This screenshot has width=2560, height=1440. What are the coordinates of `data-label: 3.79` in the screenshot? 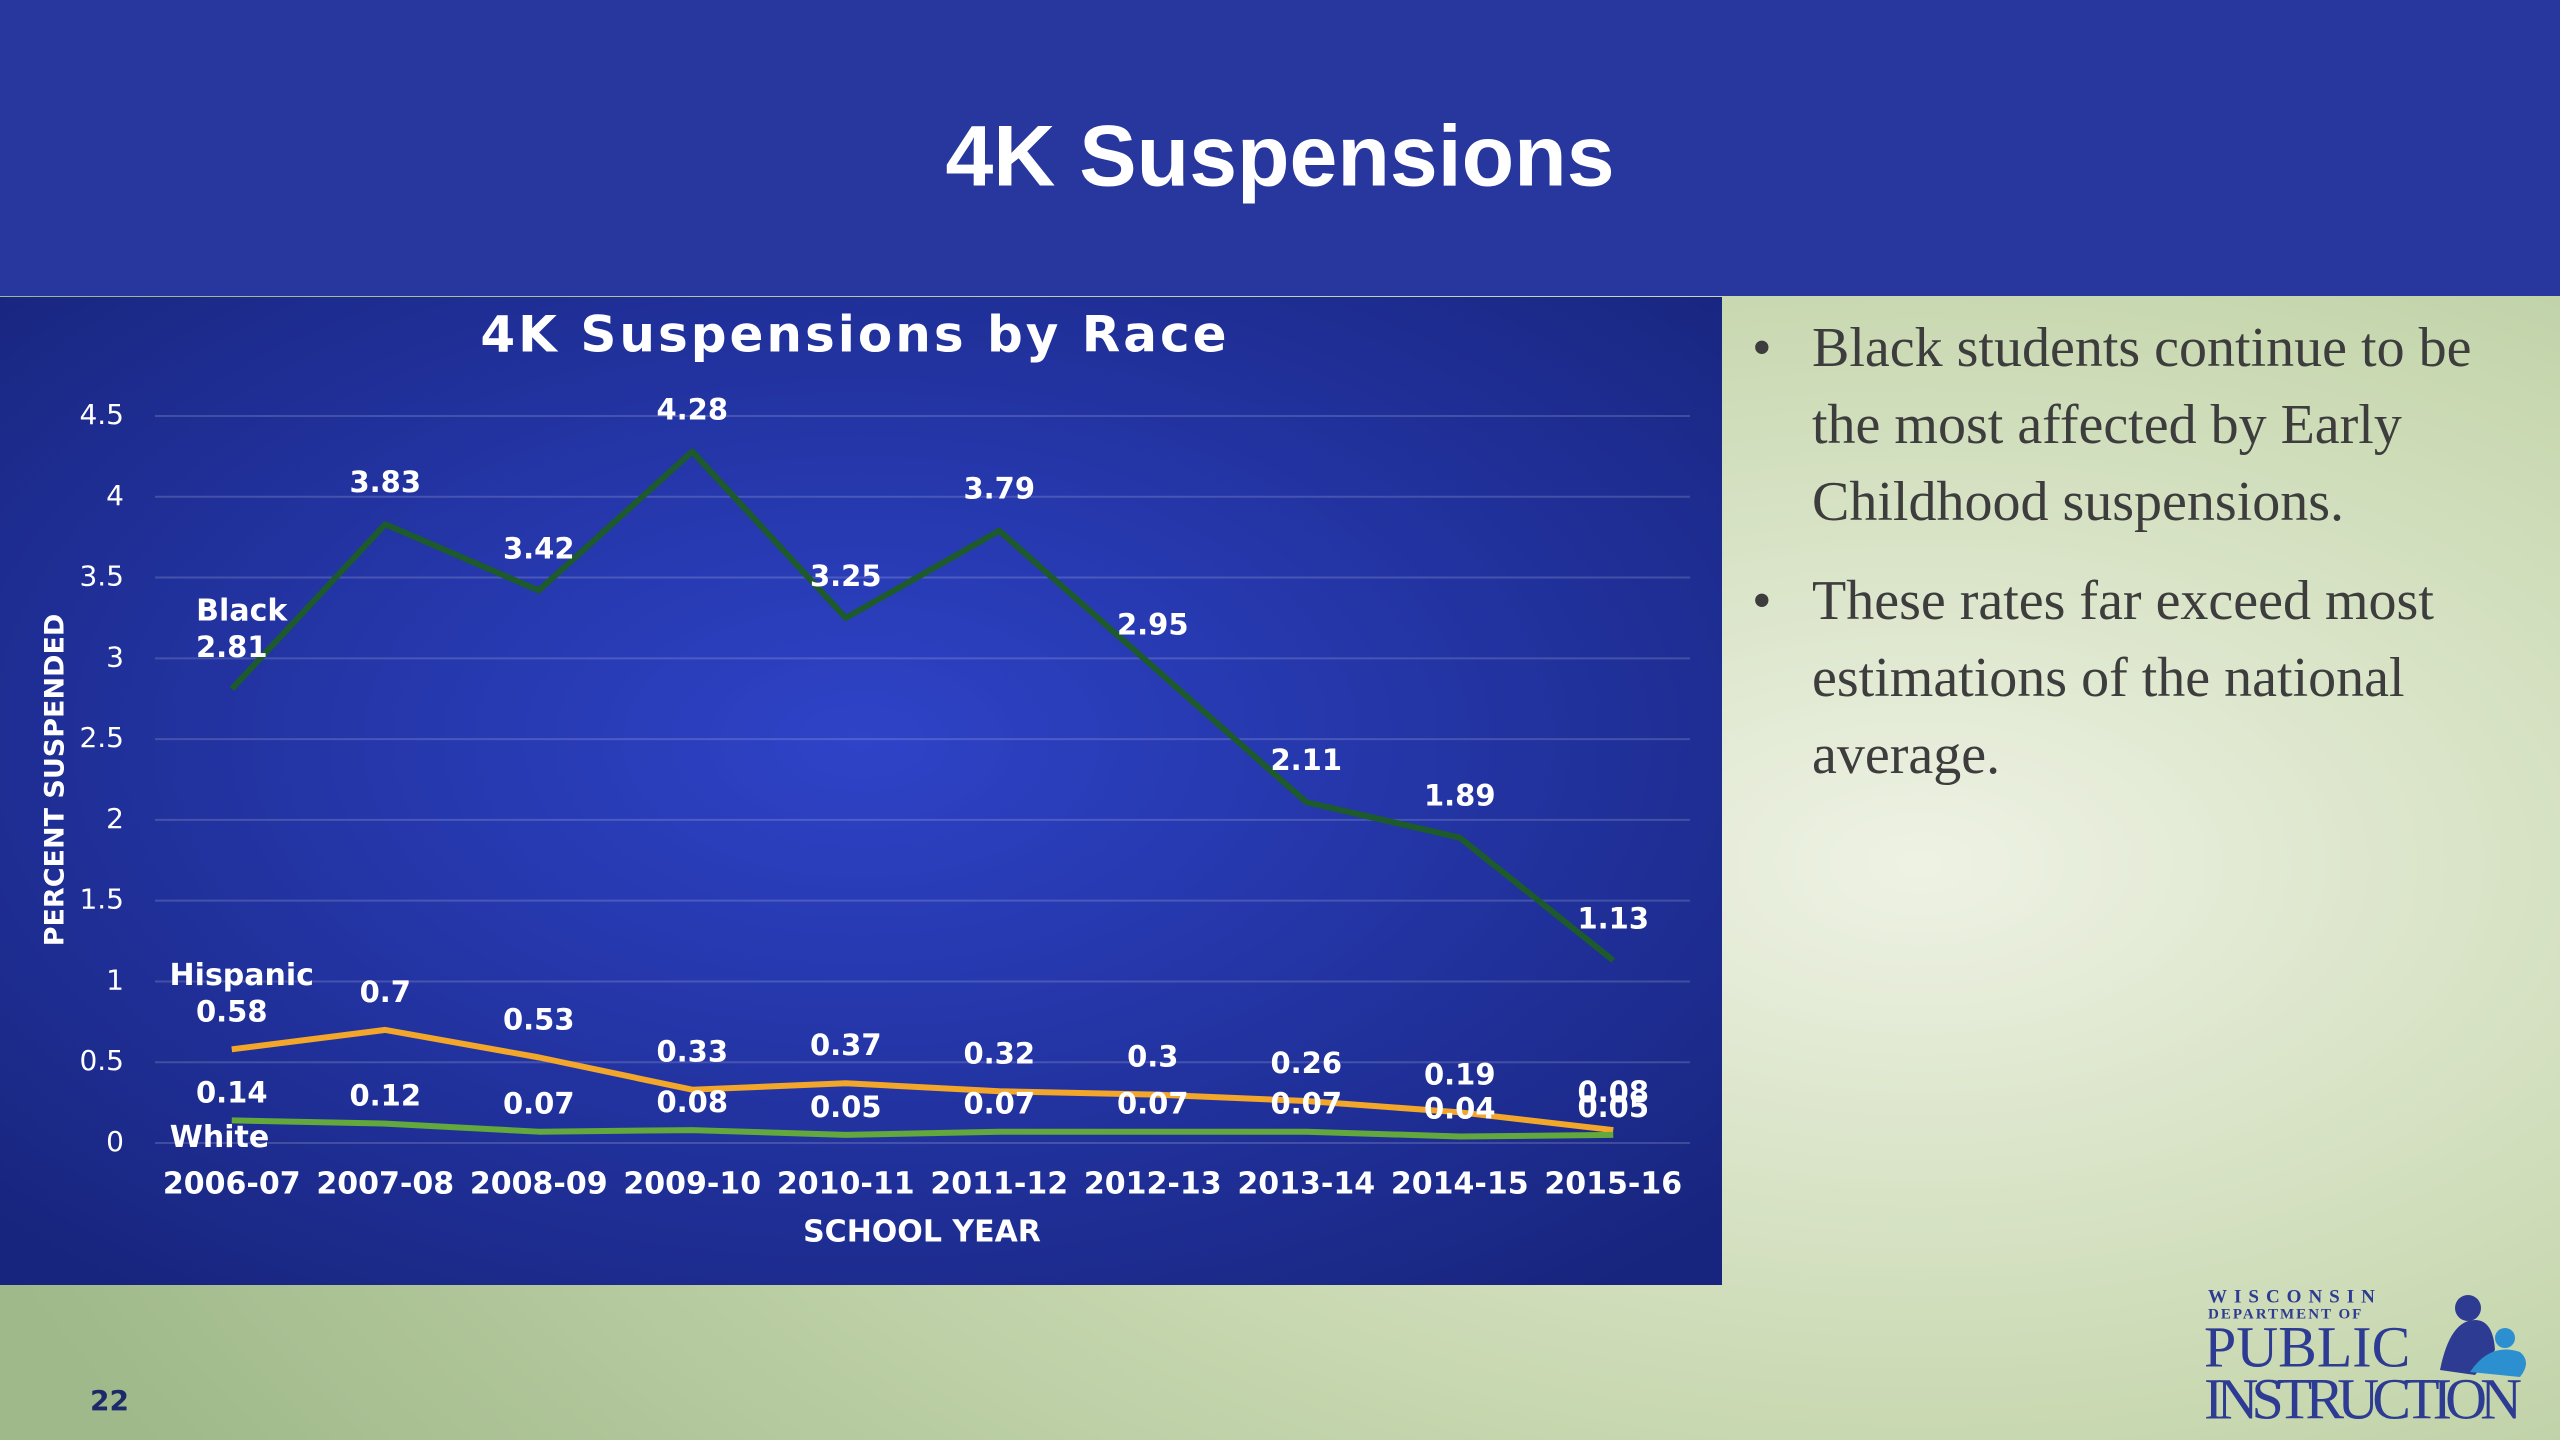 It's located at (999, 489).